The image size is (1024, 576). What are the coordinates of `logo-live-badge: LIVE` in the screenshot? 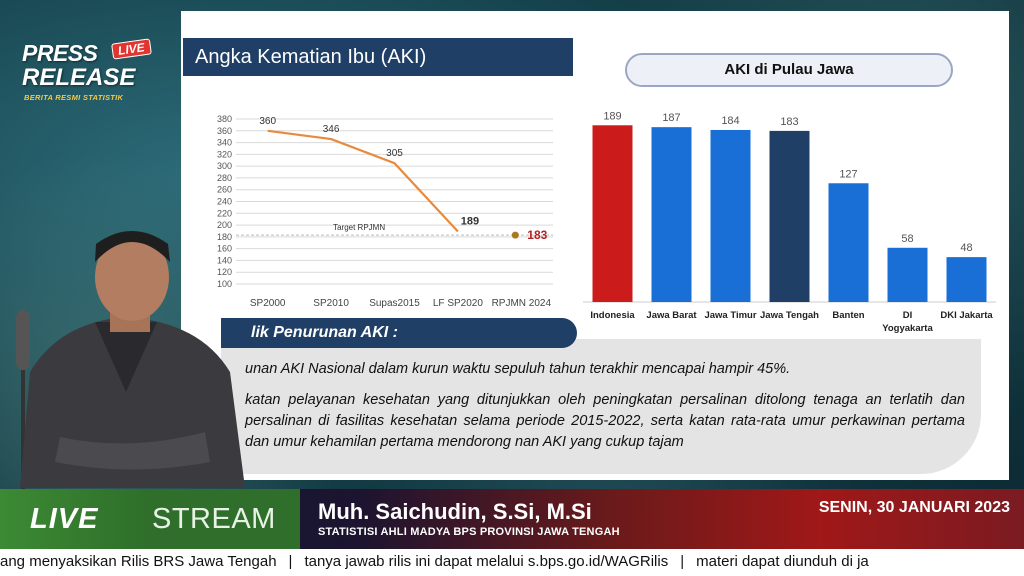 It's located at (131, 49).